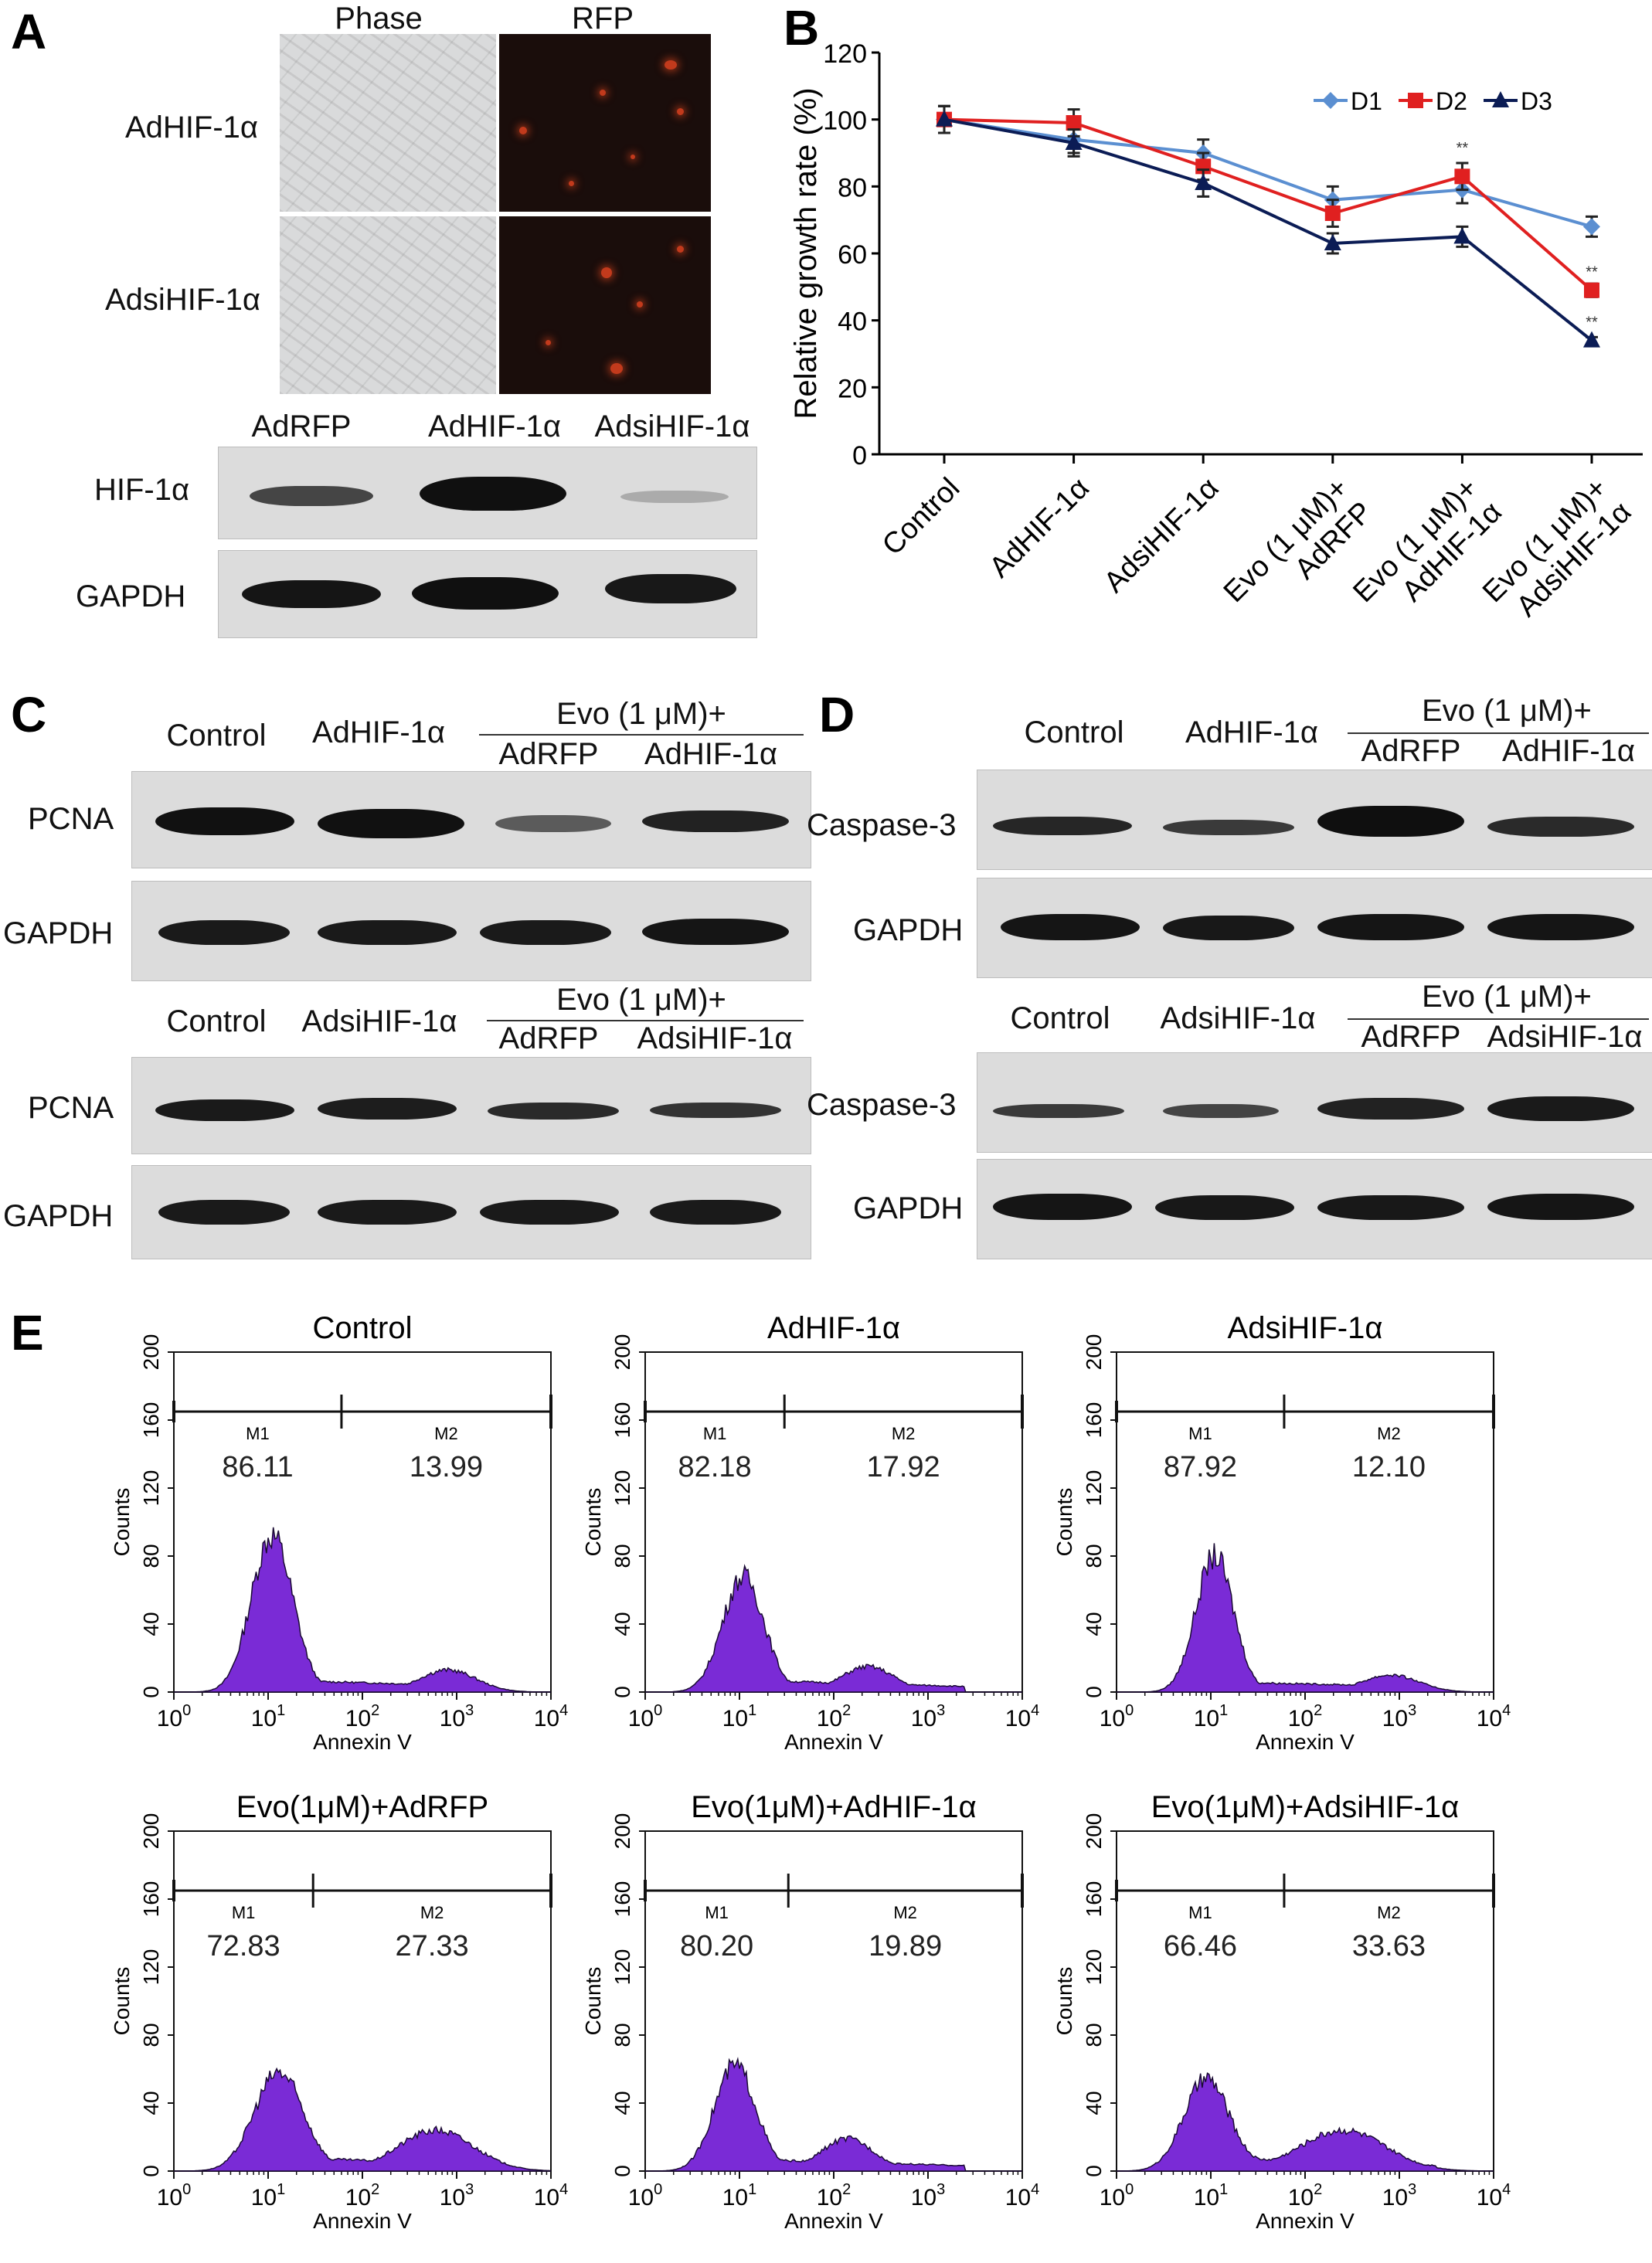  I want to click on c-top-lane-adrfp: AdRFP, so click(548, 754).